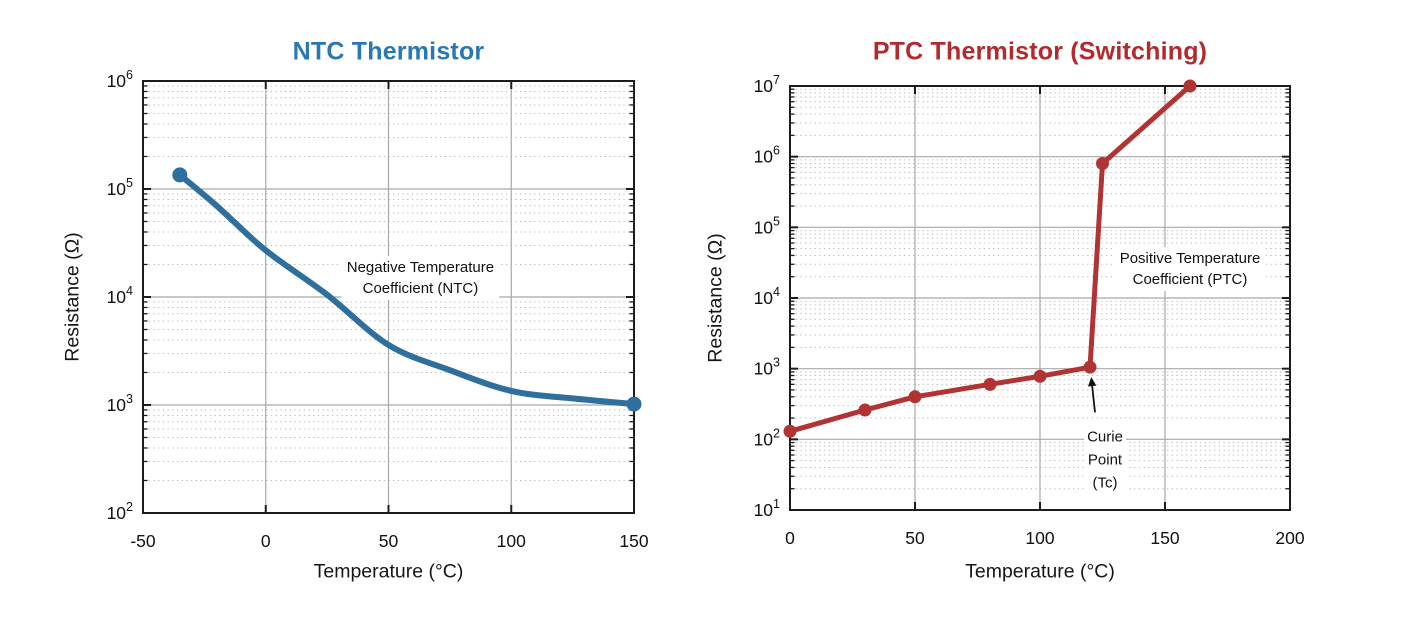 Image resolution: width=1402 pixels, height=628 pixels. Describe the element at coordinates (1040, 51) in the screenshot. I see `ptc-chart-title: PTC Thermistor (Switching)` at that location.